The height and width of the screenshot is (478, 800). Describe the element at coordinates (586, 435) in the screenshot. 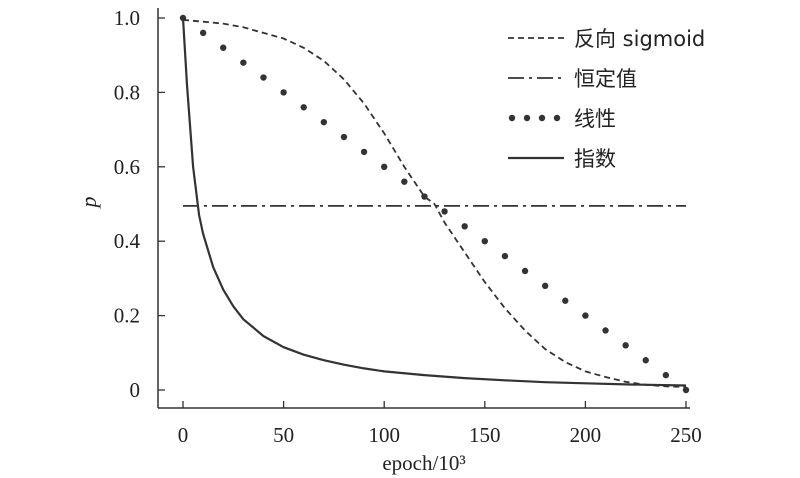

I see `x-tick-label: 200` at that location.